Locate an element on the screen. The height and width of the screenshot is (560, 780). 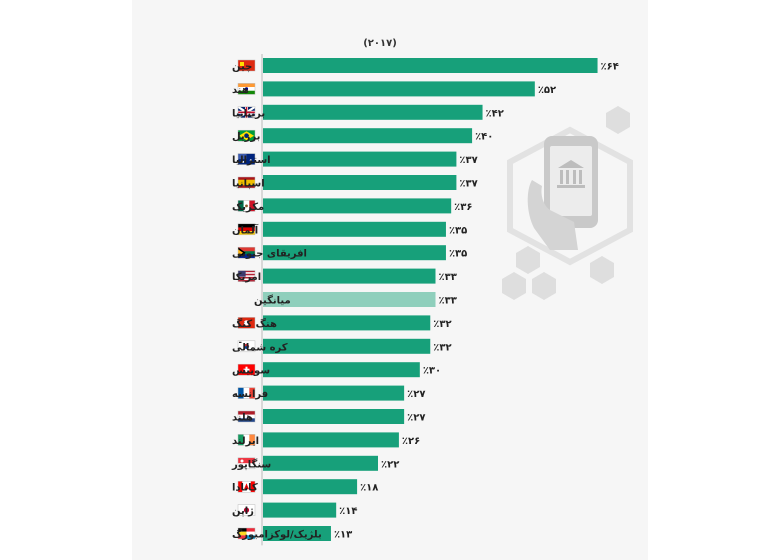
country-label-13: کره شمالی is located at coordinates (260, 347).